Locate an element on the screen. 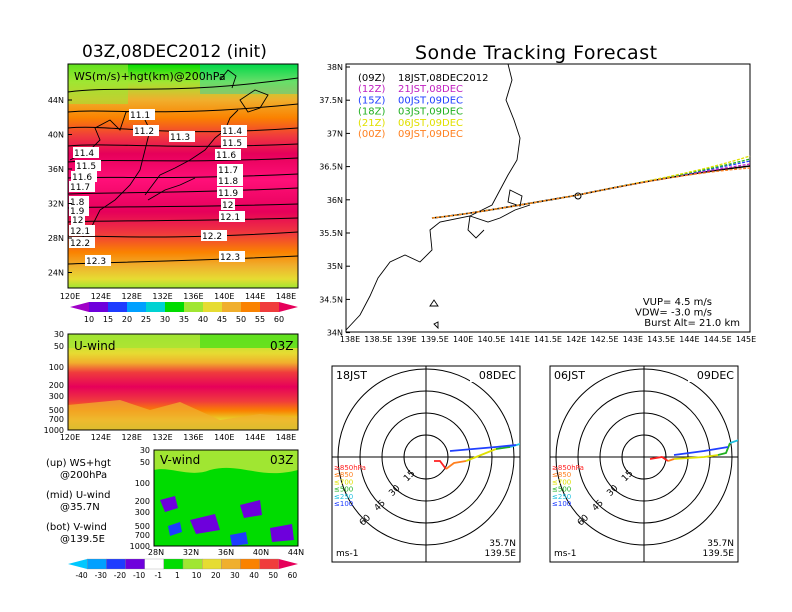 This screenshot has height=612, width=792. u-pressure-tick: 30 is located at coordinates (59, 334).